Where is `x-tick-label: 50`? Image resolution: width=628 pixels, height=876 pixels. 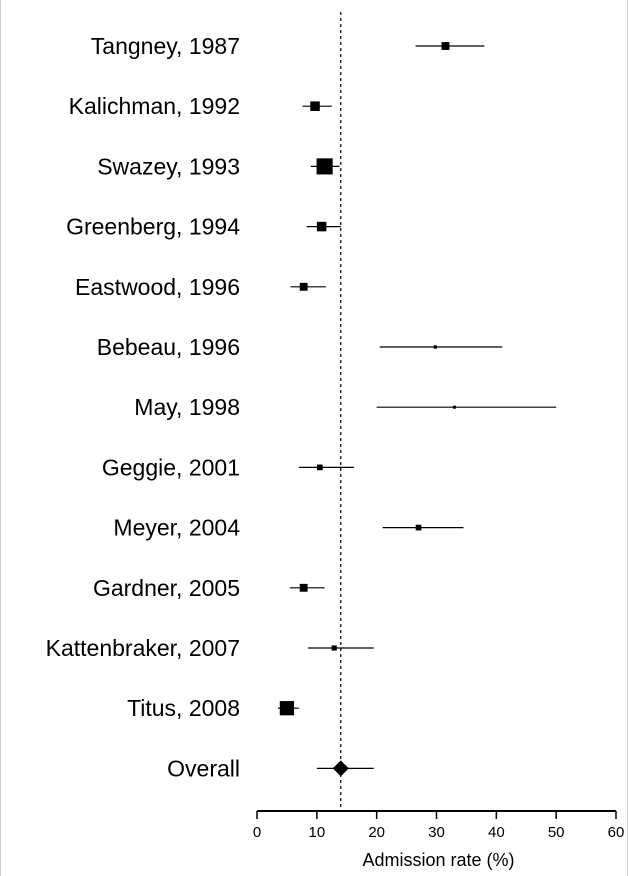 x-tick-label: 50 is located at coordinates (556, 832).